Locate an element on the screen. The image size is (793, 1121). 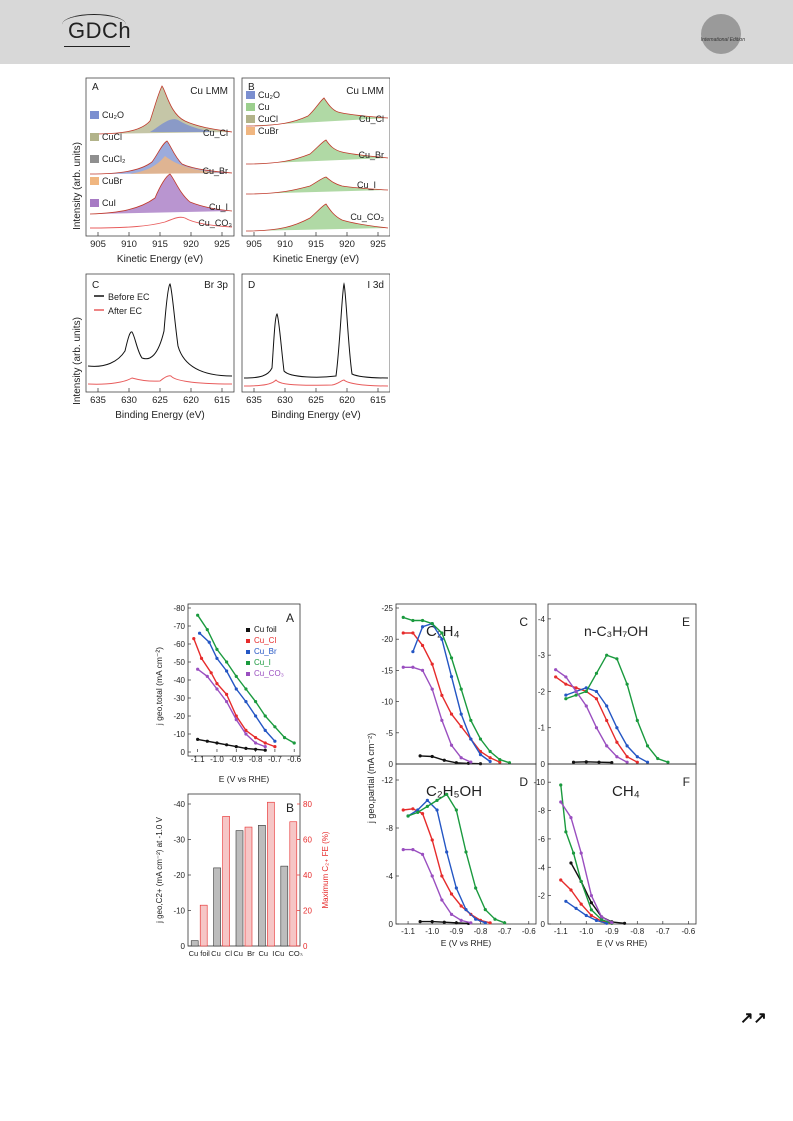
p2b-bar-current-Cu_Cl is located at coordinates (217, 907).